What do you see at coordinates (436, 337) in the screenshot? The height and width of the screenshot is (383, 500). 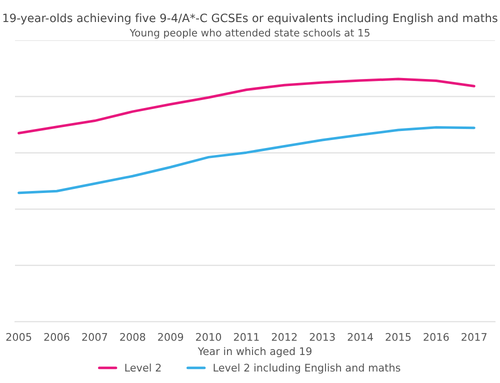 I see `x-tick-label: 2016` at bounding box center [436, 337].